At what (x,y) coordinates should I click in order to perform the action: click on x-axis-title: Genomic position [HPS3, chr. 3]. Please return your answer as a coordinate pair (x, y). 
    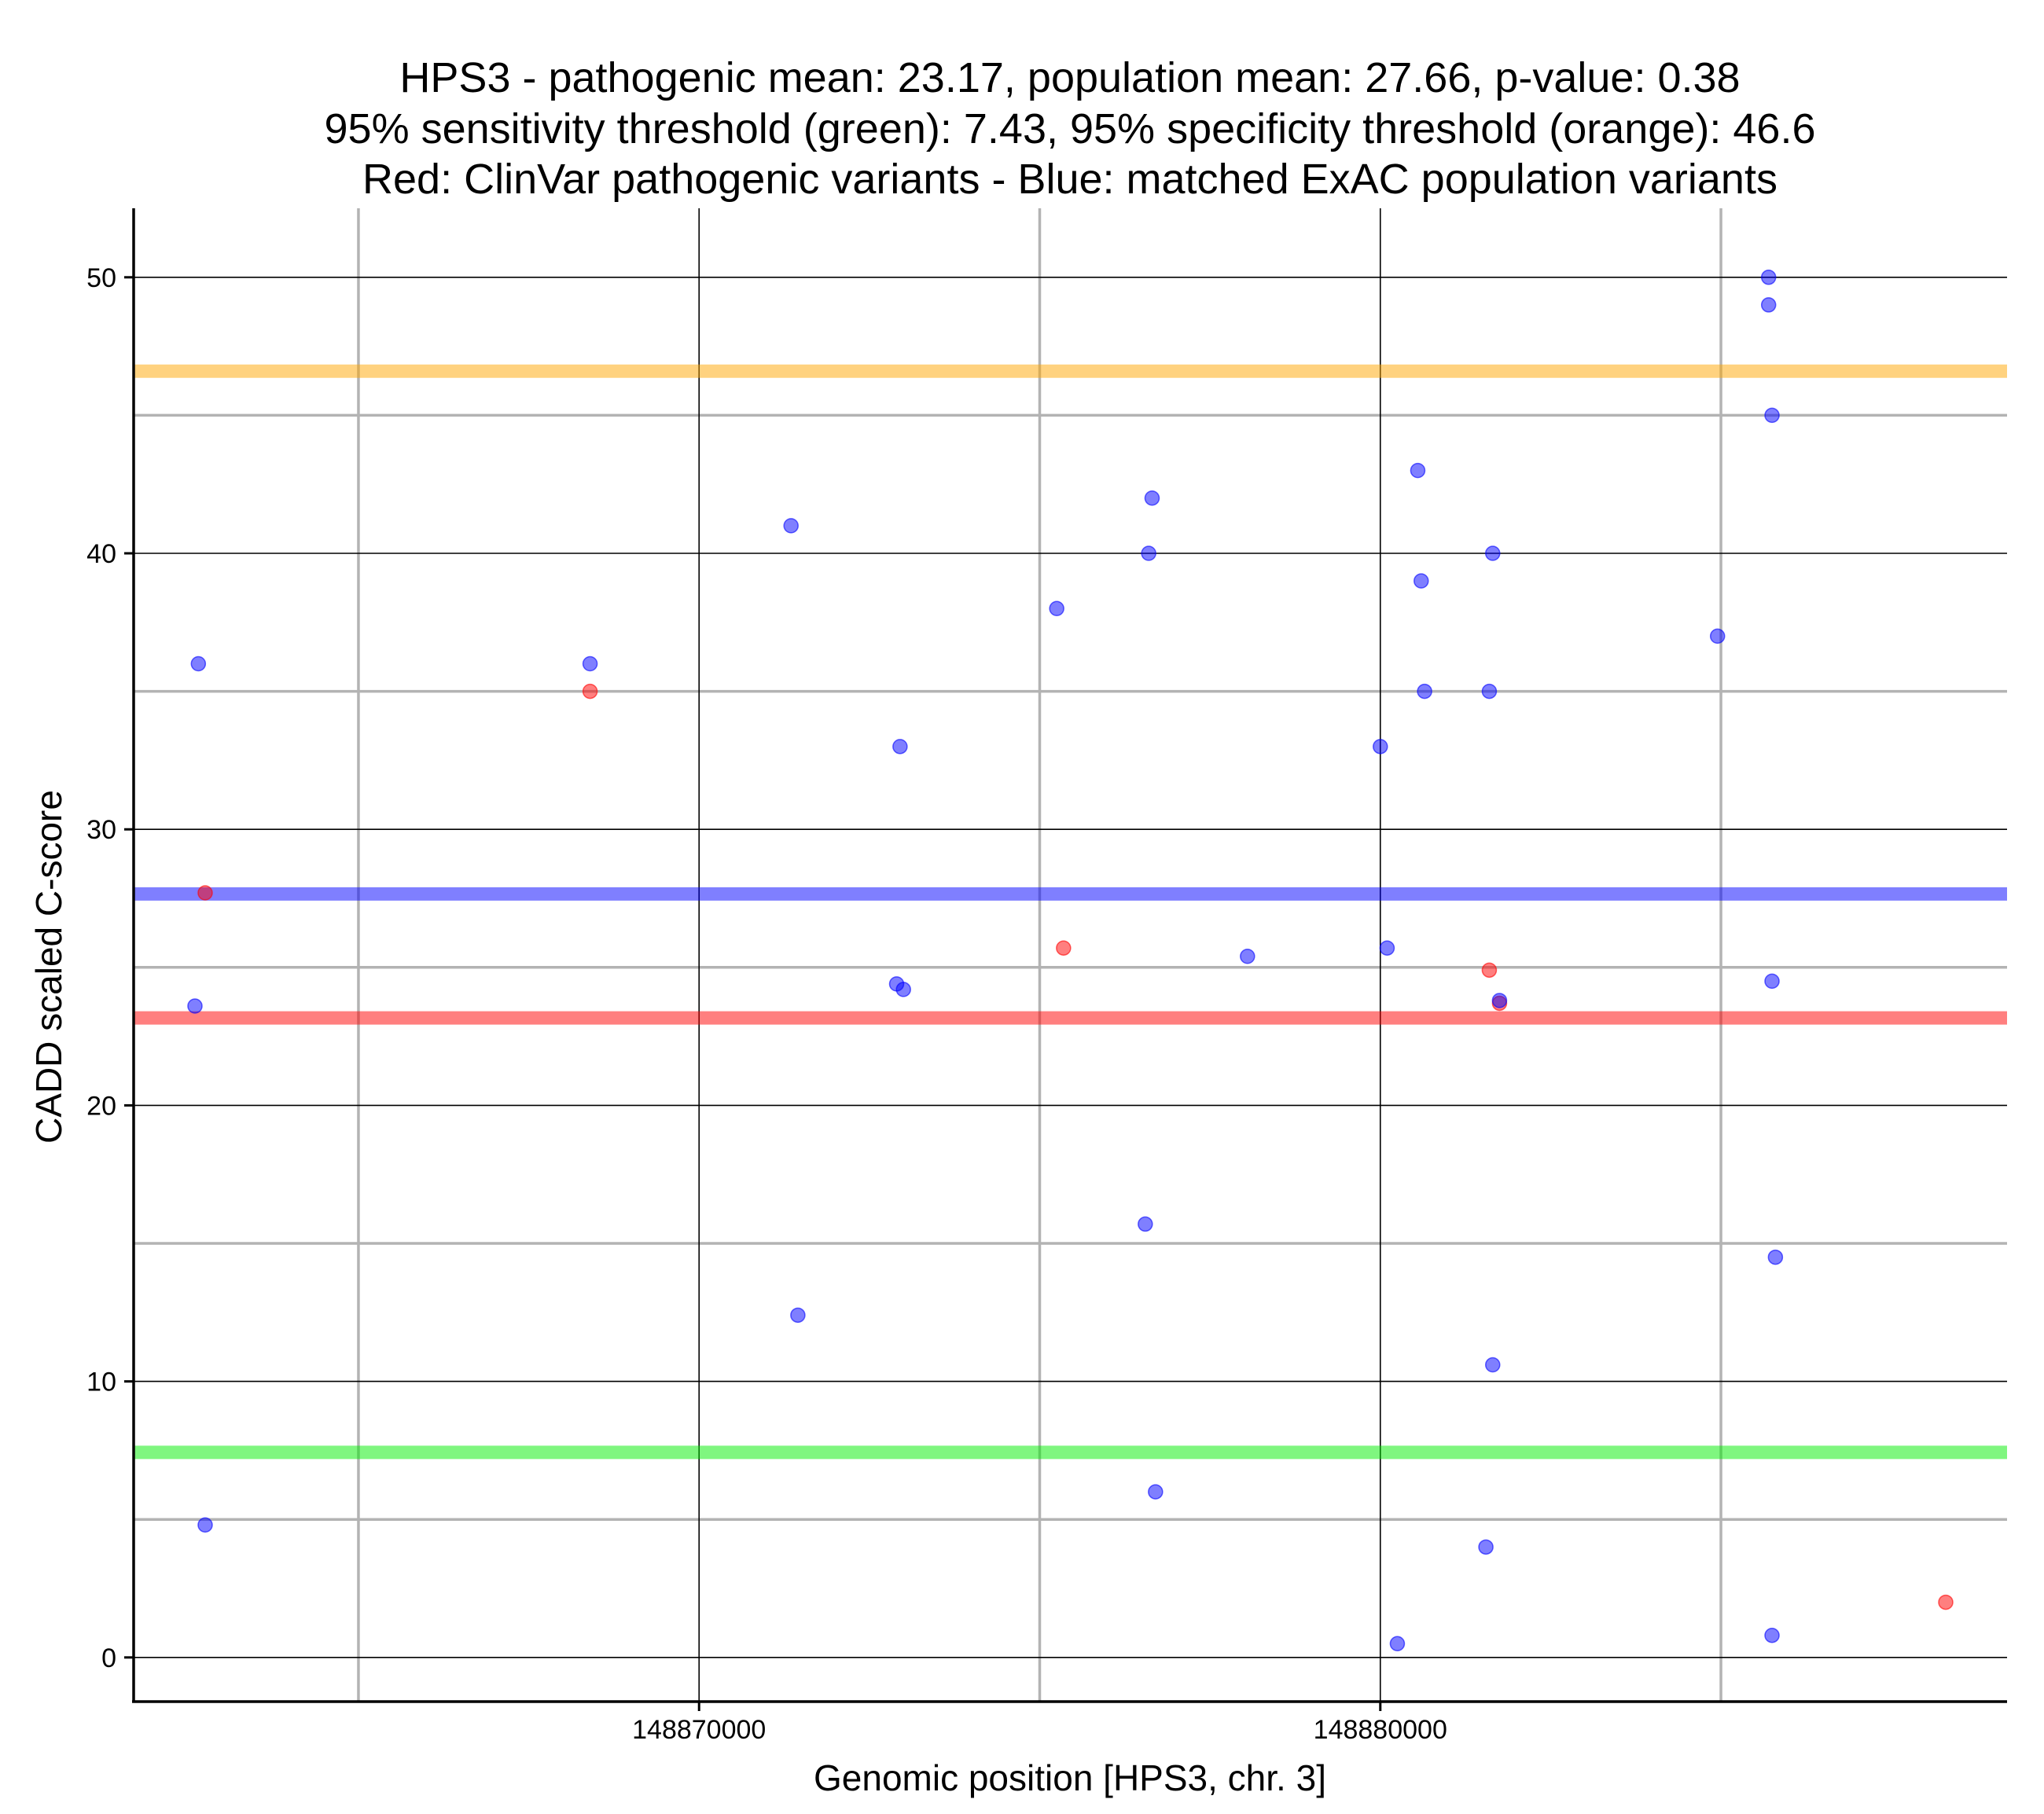
    Looking at the image, I should click on (1070, 1777).